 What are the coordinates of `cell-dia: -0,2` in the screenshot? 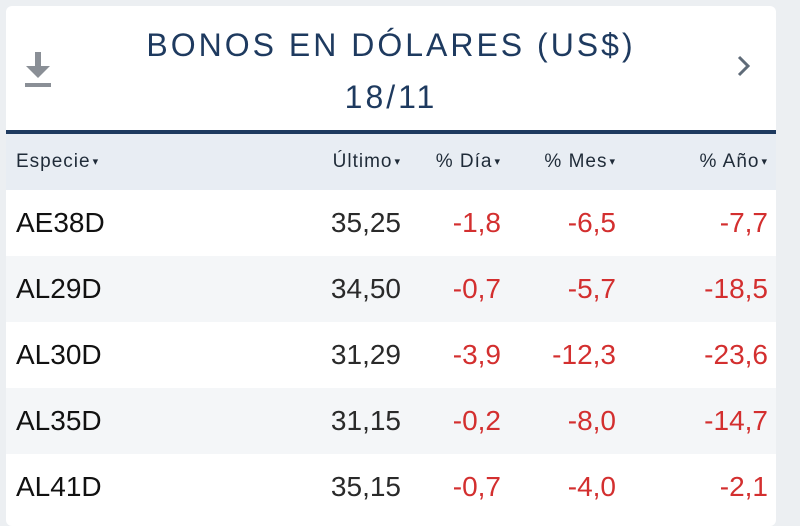 It's located at (476, 420).